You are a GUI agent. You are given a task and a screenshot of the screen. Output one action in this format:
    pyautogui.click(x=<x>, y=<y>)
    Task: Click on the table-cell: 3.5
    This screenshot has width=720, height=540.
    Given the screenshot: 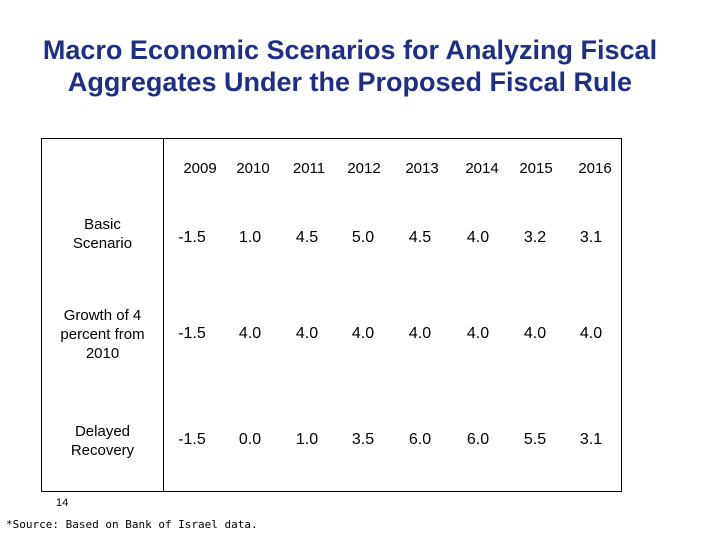 What is the action you would take?
    pyautogui.click(x=363, y=439)
    